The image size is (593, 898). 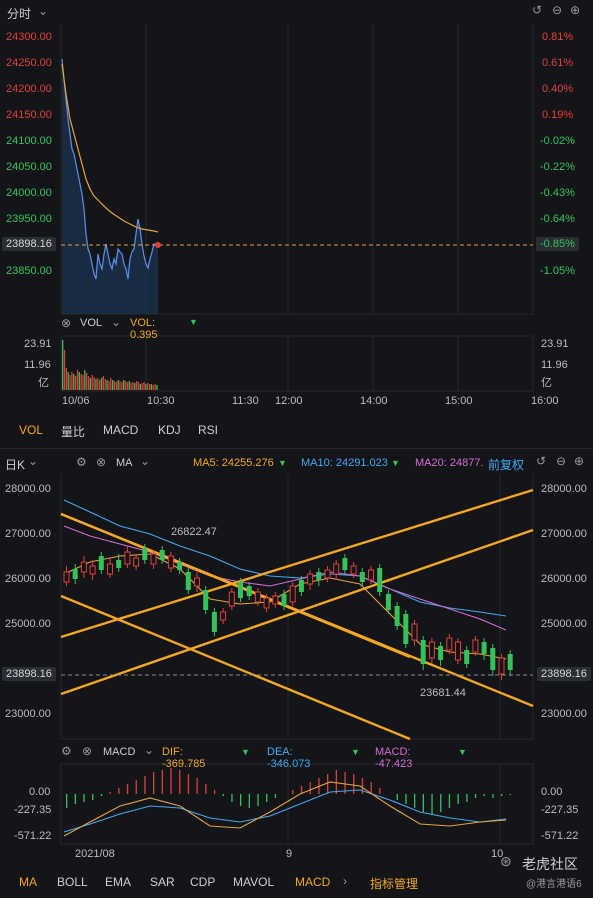 What do you see at coordinates (169, 430) in the screenshot?
I see `tab-kdj: KDJ` at bounding box center [169, 430].